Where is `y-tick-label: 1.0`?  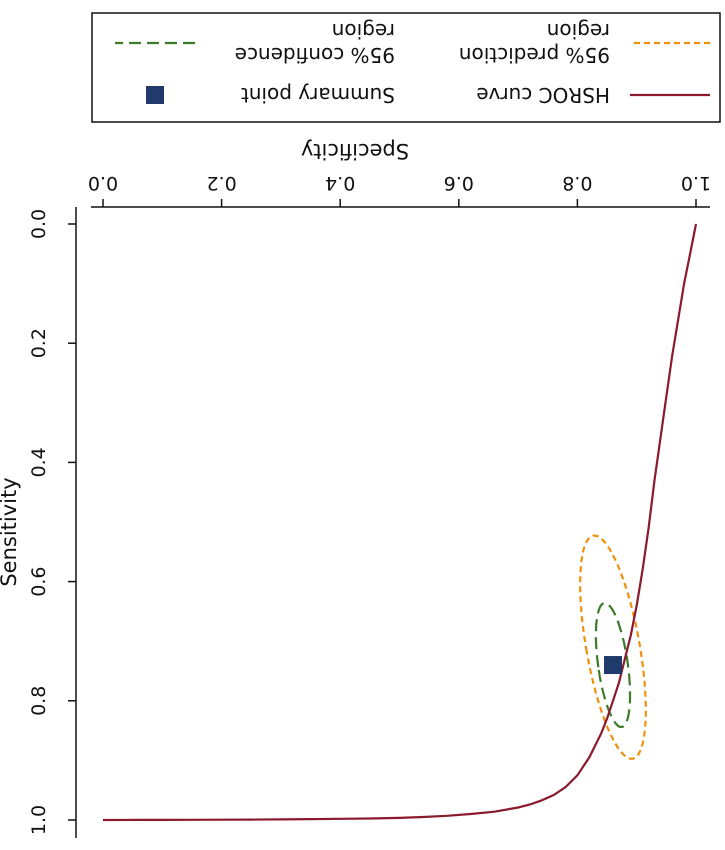 y-tick-label: 1.0 is located at coordinates (39, 820).